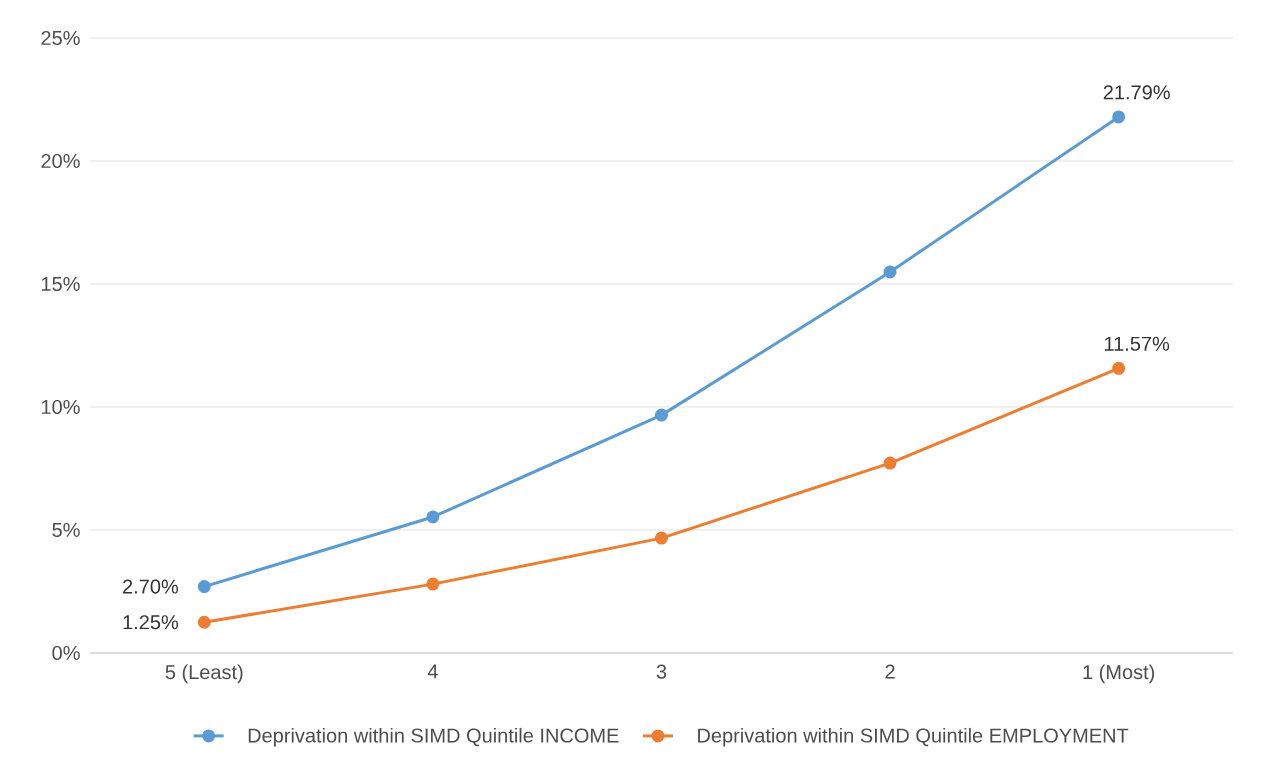 This screenshot has height=770, width=1261. What do you see at coordinates (204, 674) in the screenshot?
I see `x-tick-label: 5 (Least)` at bounding box center [204, 674].